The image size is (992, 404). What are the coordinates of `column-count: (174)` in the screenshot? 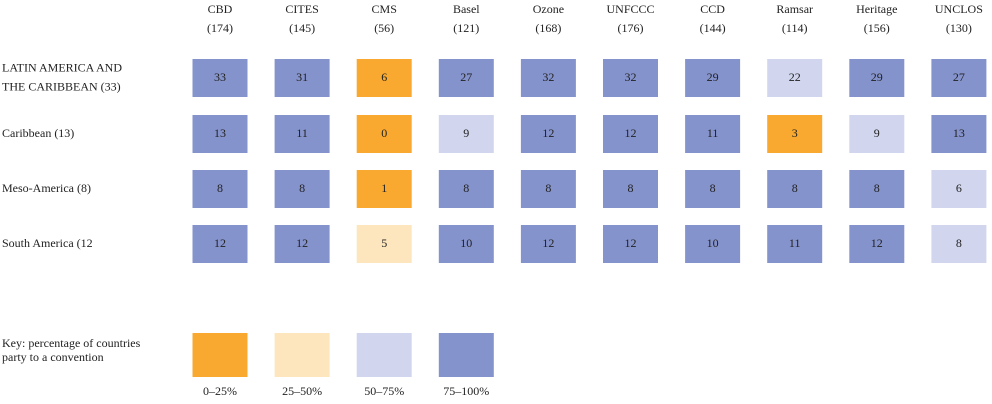 It's located at (220, 28).